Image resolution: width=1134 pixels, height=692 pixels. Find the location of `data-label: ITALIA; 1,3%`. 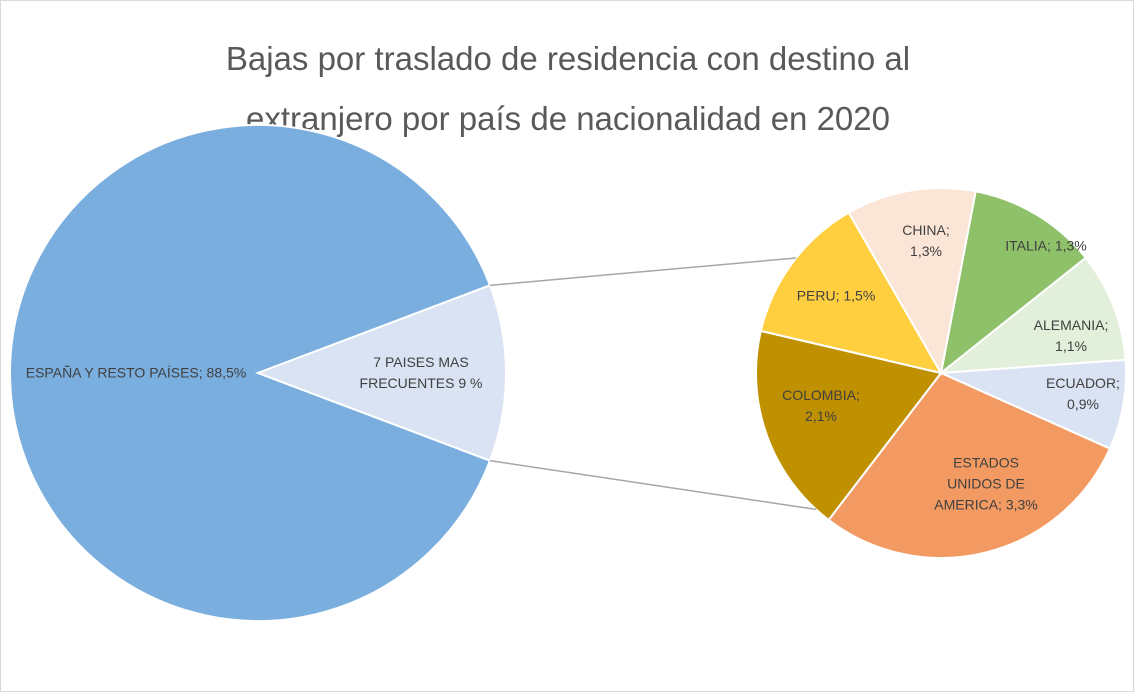

data-label: ITALIA; 1,3% is located at coordinates (1046, 246).